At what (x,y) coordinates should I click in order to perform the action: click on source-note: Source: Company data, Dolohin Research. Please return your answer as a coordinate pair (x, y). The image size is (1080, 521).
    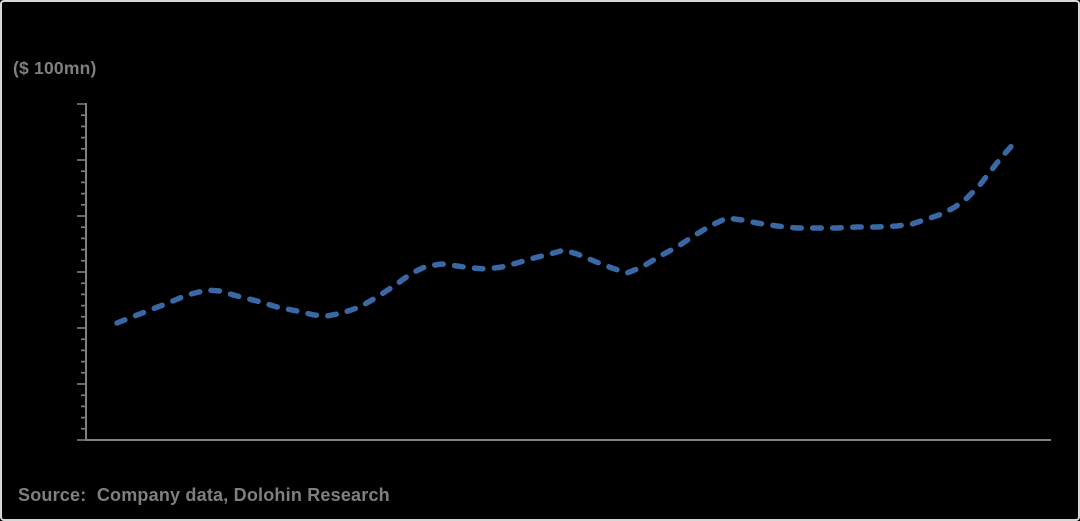
    Looking at the image, I should click on (204, 495).